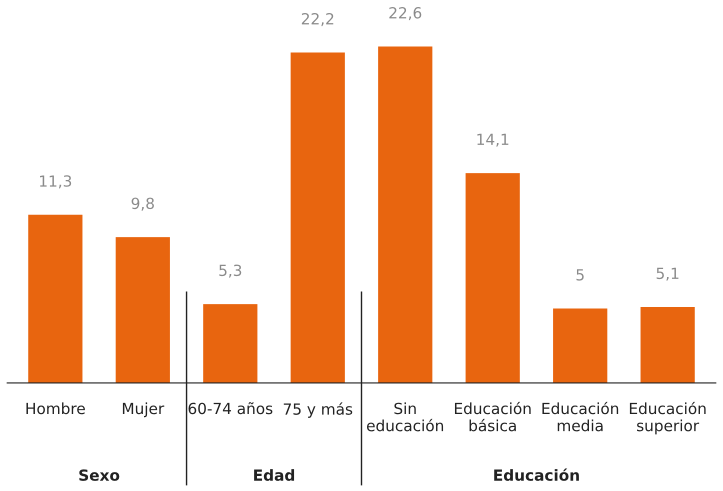 Image resolution: width=723 pixels, height=491 pixels. Describe the element at coordinates (405, 417) in the screenshot. I see `x-tick-label: Sin educación` at that location.